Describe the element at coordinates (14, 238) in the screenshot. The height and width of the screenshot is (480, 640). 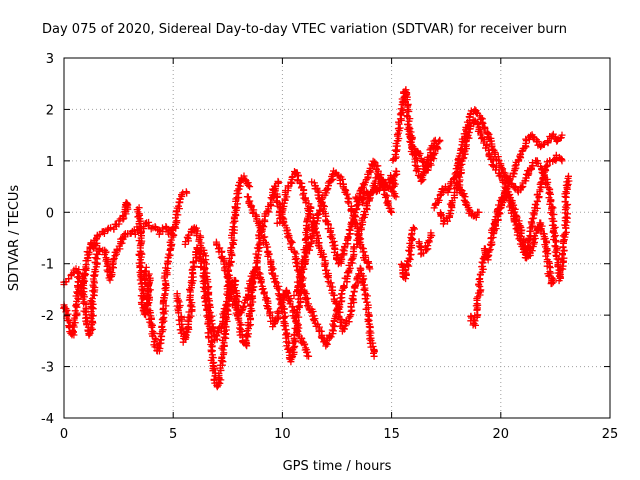
I see `y-axis-label: SDTVAR / TECUs` at that location.